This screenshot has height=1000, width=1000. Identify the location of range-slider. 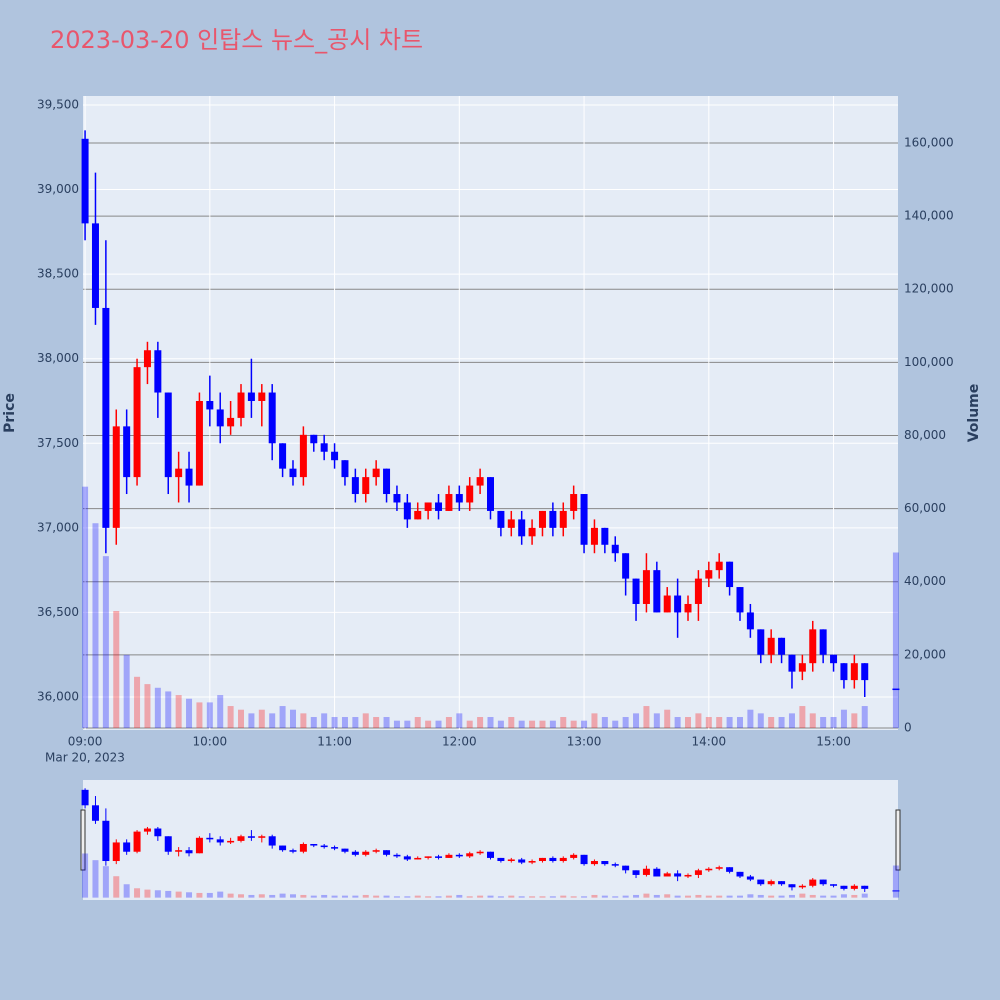
(490, 840).